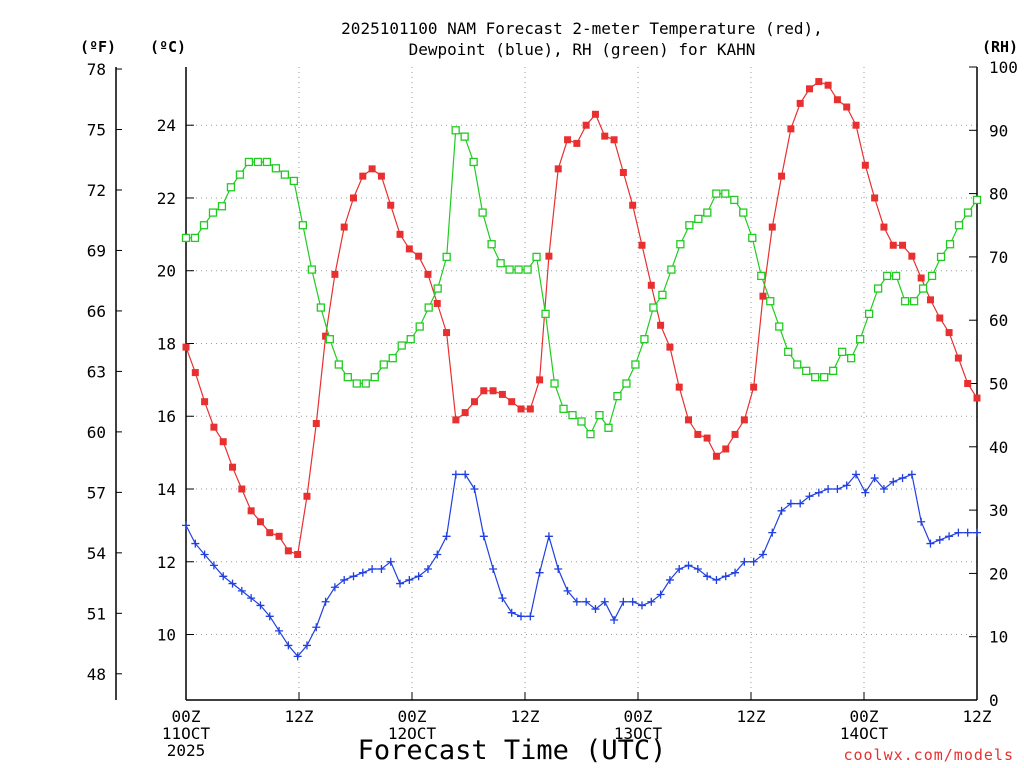 The width and height of the screenshot is (1024, 768). I want to click on chart-title-line-2: Dewpoint (blue), RH (green) for KAHN, so click(582, 49).